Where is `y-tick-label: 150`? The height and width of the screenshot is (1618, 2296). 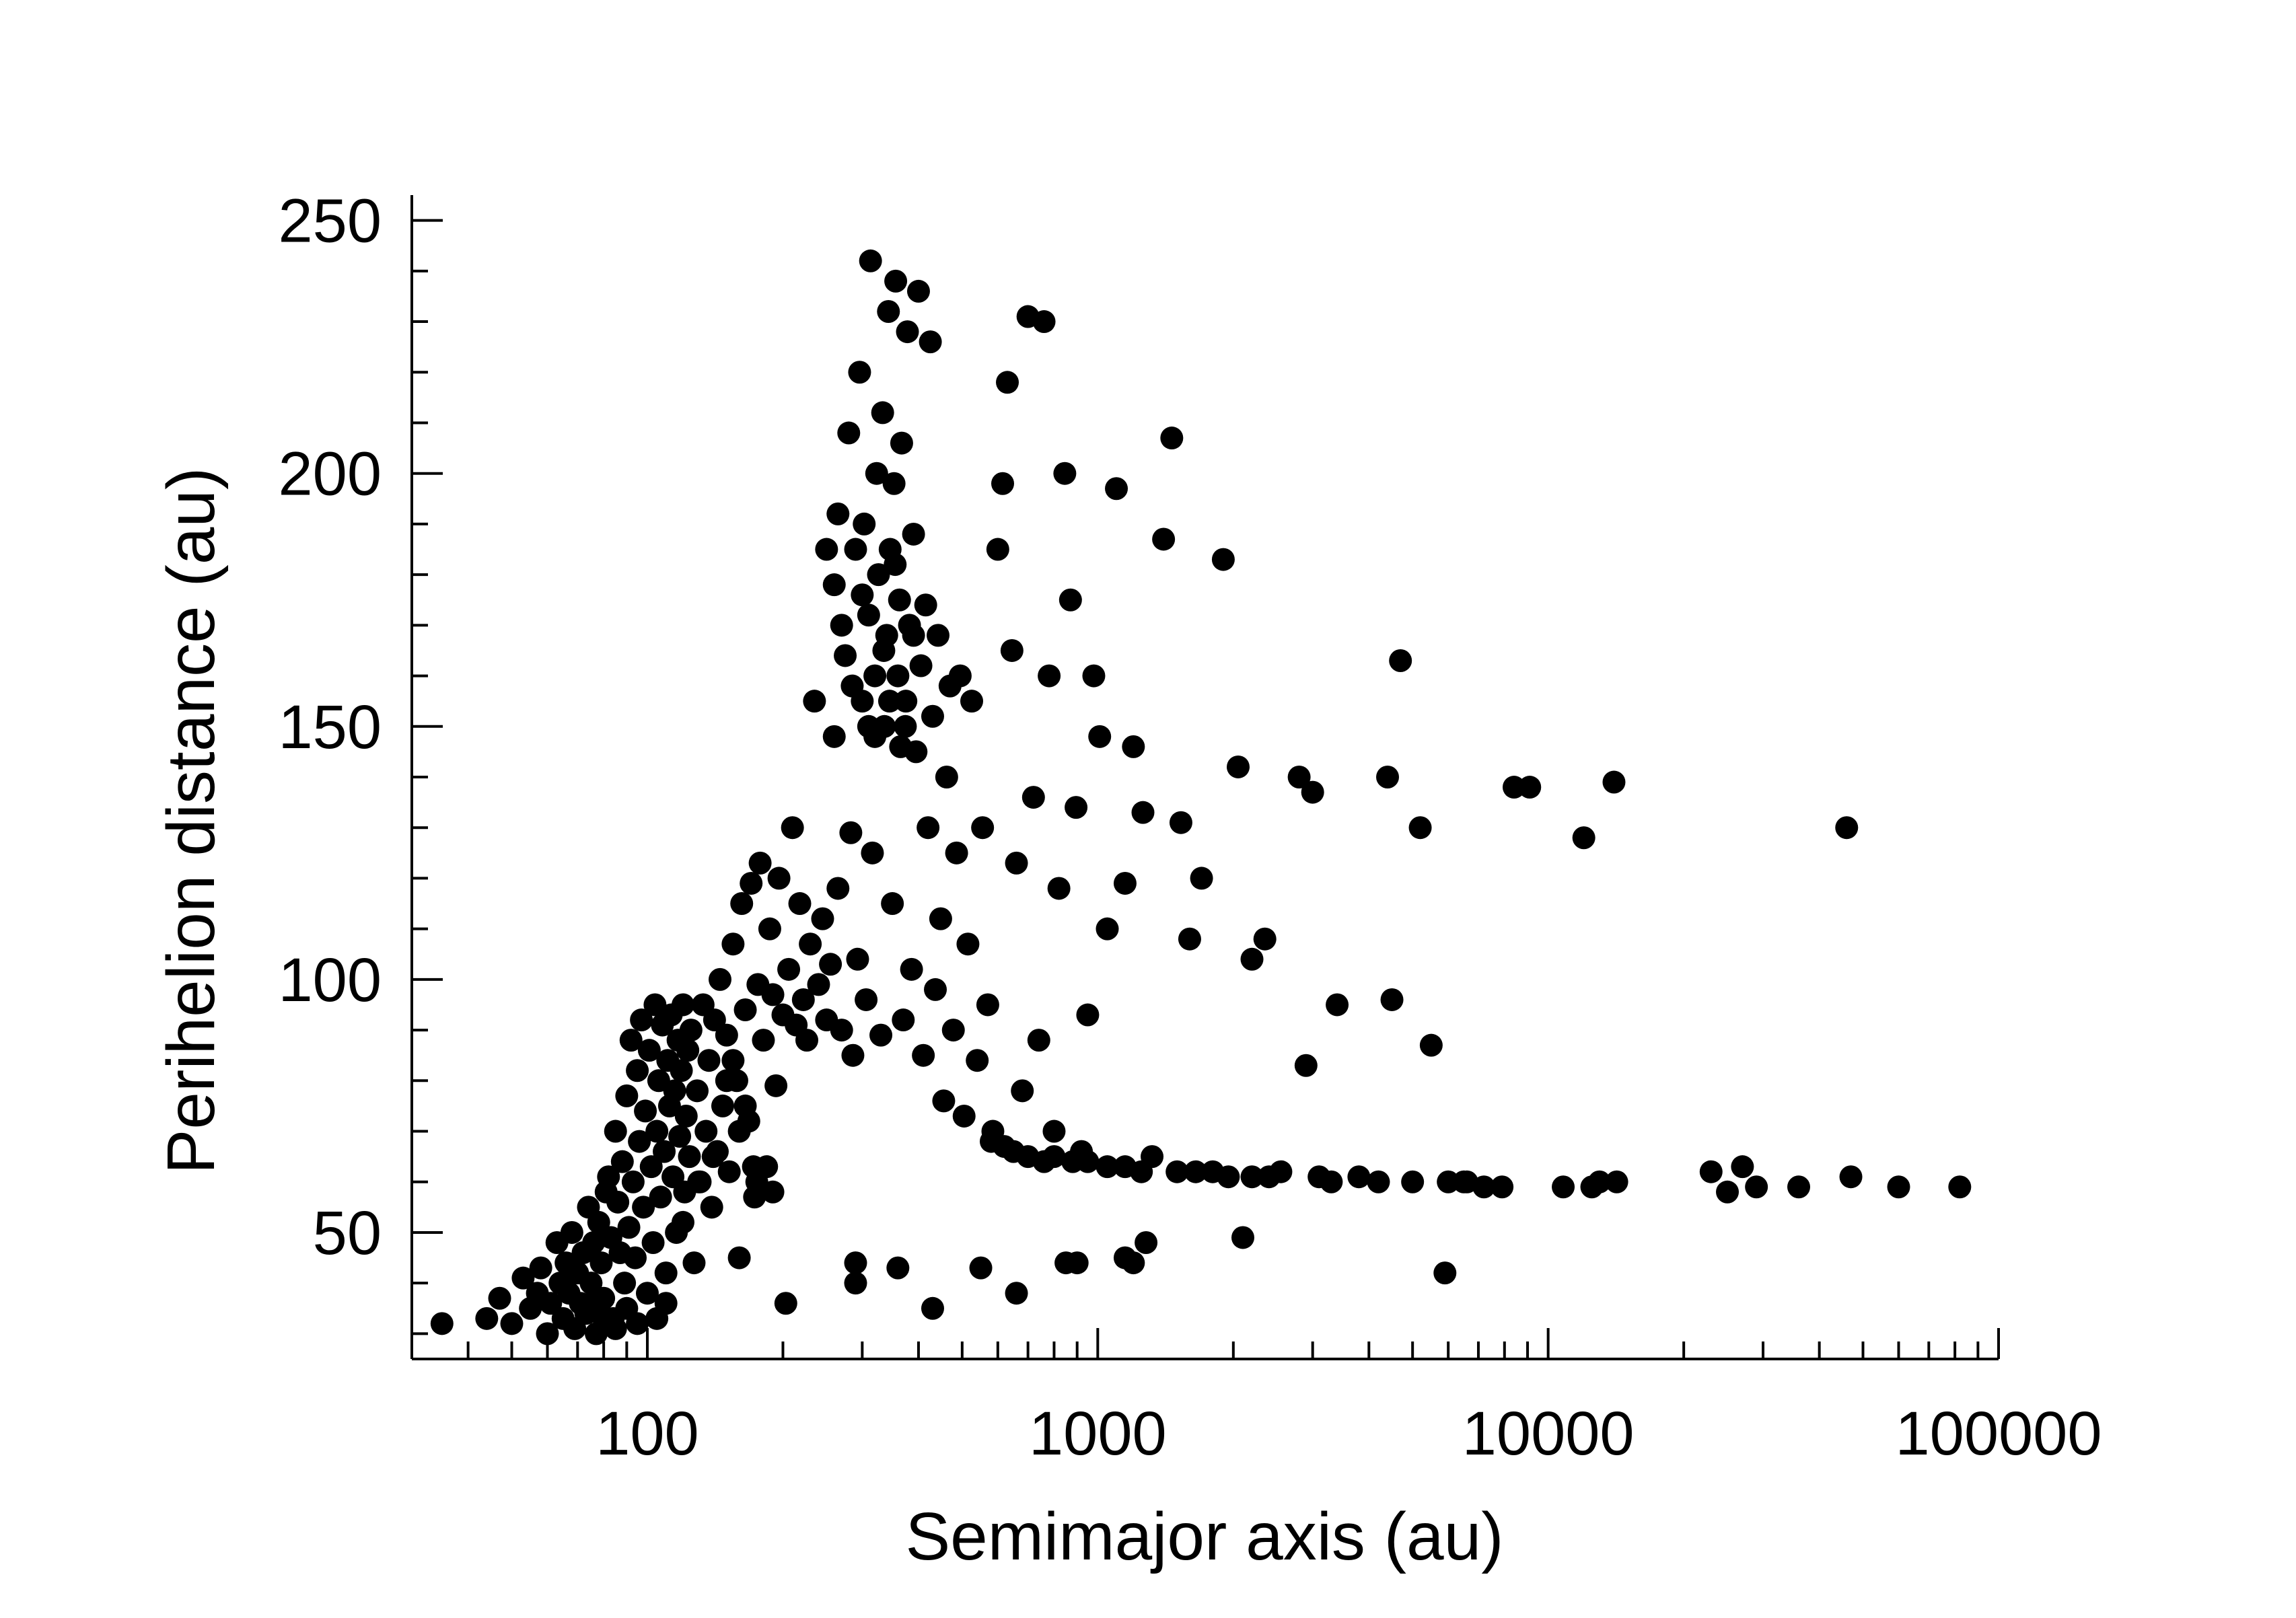
y-tick-label: 150 is located at coordinates (330, 727).